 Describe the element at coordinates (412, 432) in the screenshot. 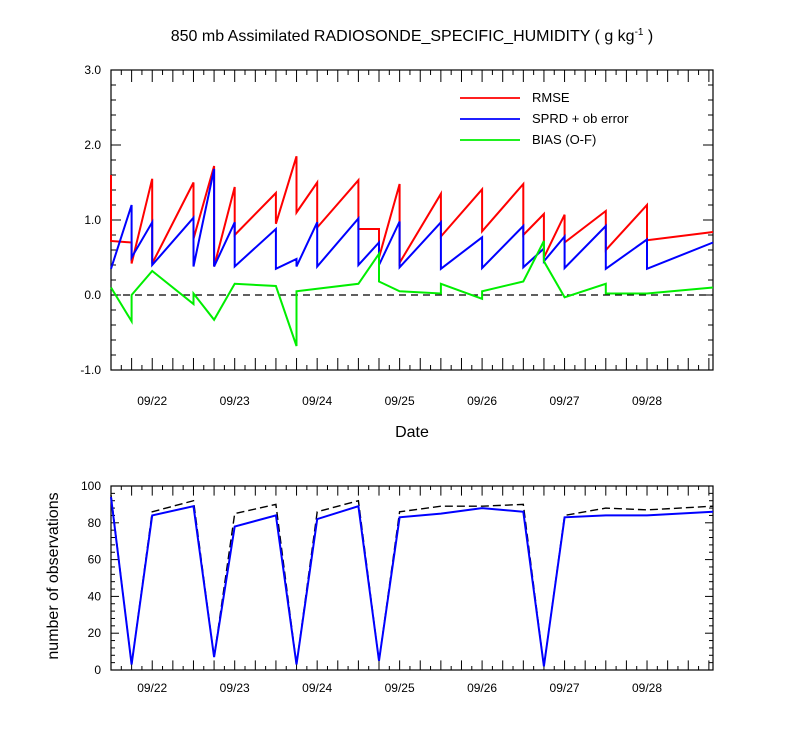

I see `top-x-axis-title: Date` at that location.